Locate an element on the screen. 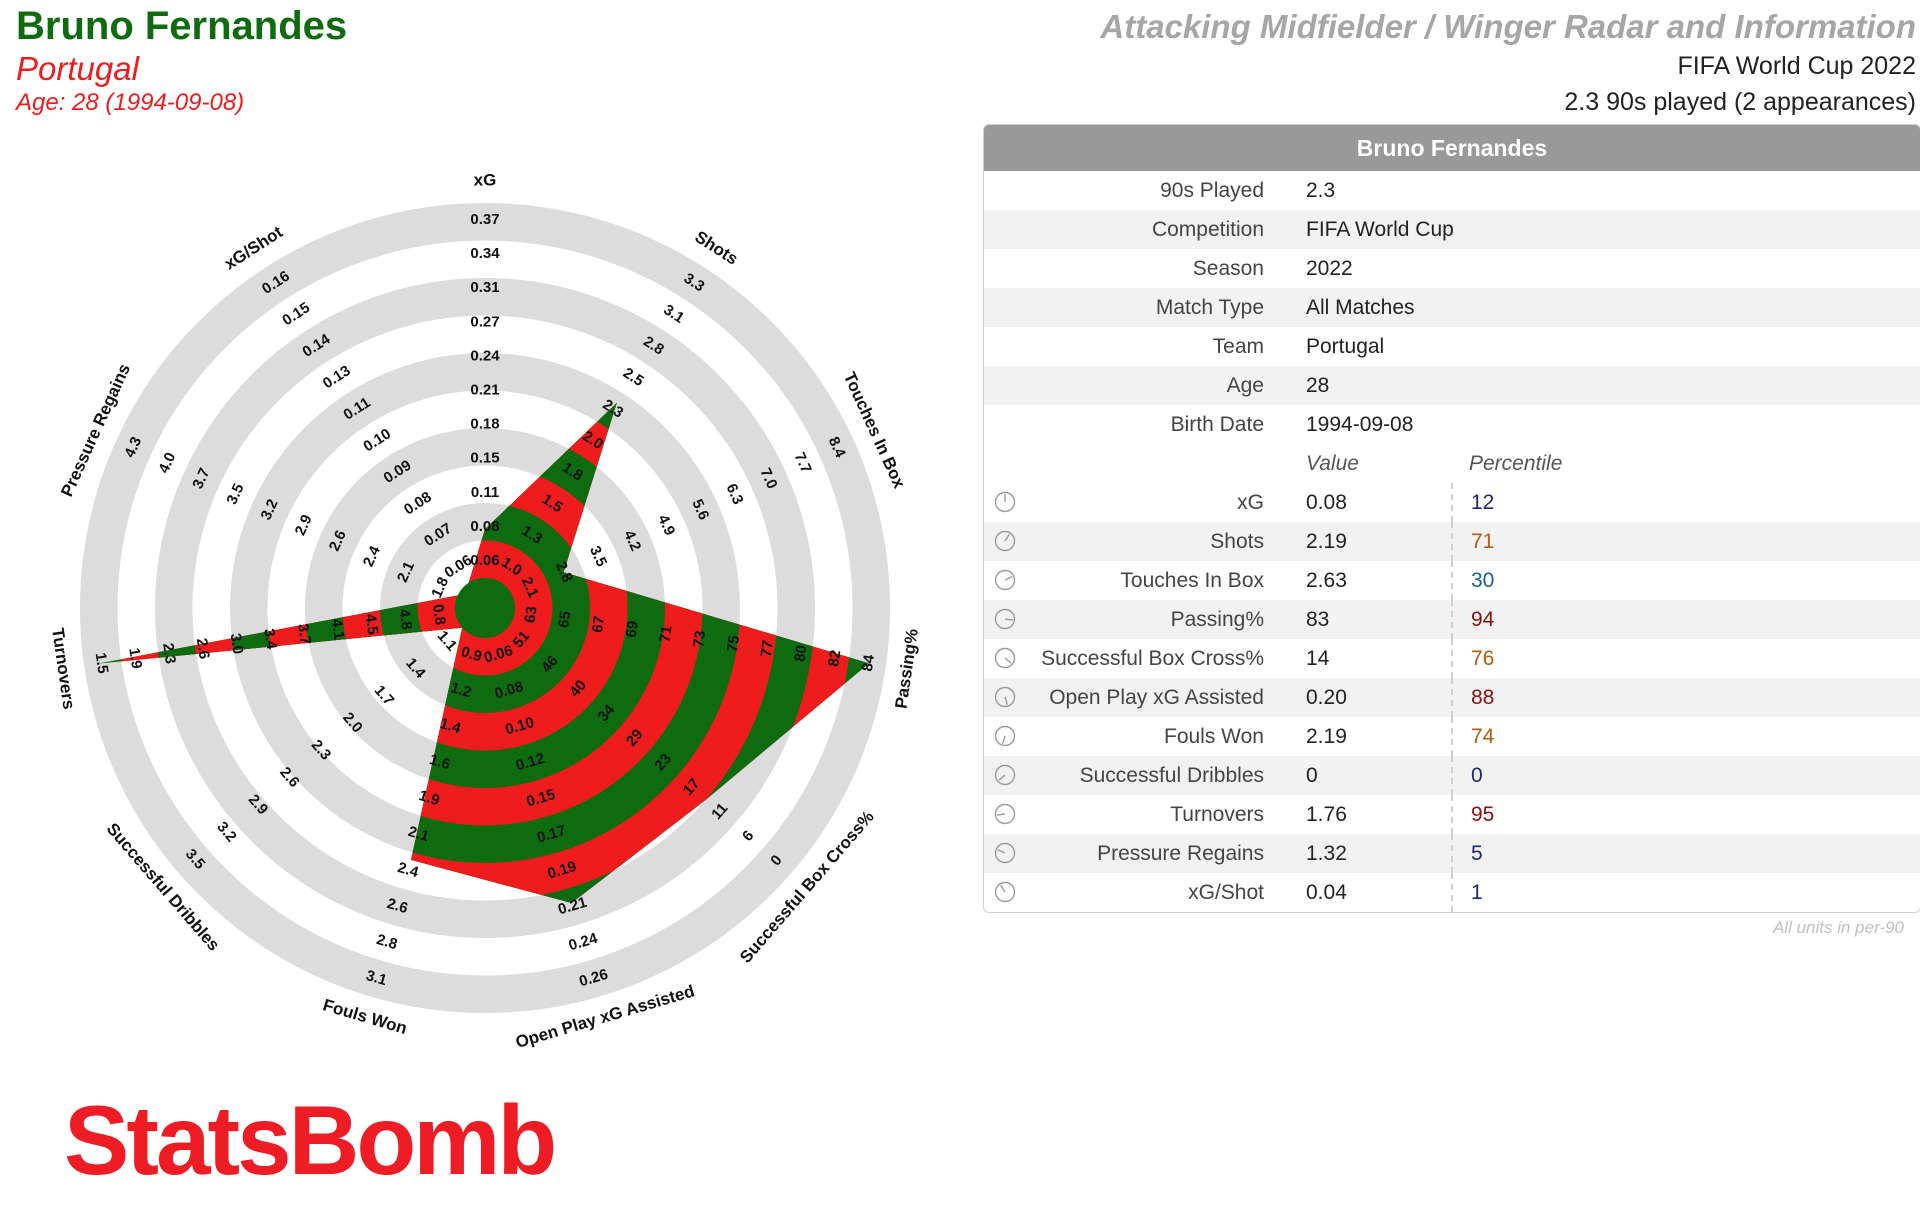  metric-row: Fouls Won 2.19 74 is located at coordinates (1452, 736).